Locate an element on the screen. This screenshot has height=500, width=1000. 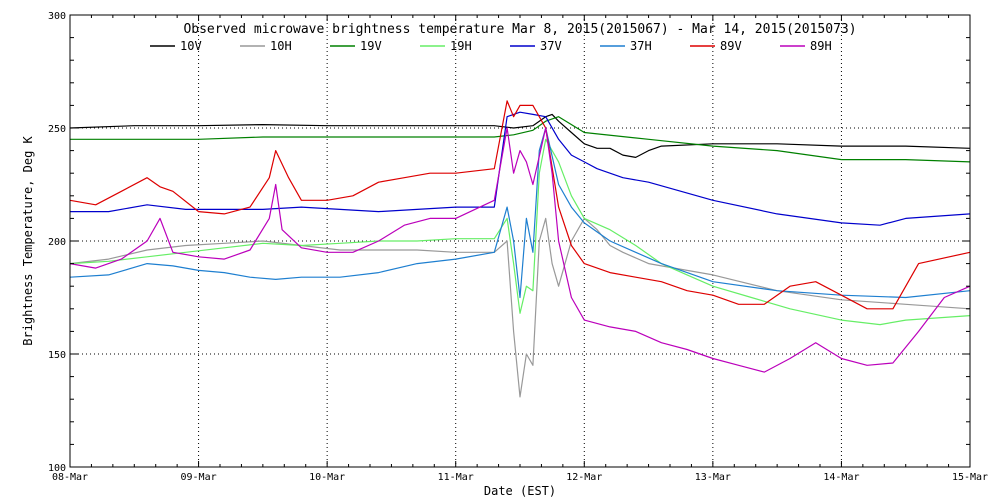
x-tick-label: 15-Mar is located at coordinates (970, 477).